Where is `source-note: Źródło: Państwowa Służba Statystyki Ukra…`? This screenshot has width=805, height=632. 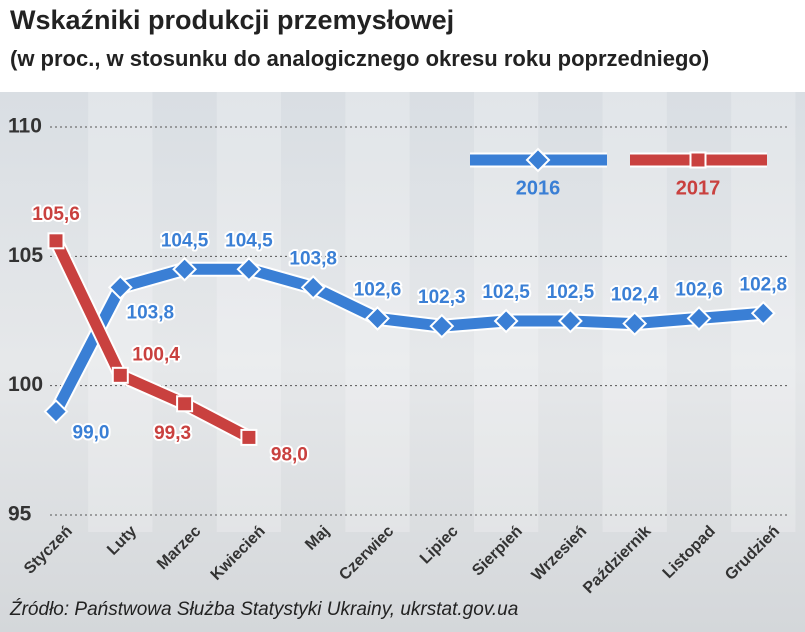
source-note: Źródło: Państwowa Służba Statystyki Ukra… is located at coordinates (263, 609).